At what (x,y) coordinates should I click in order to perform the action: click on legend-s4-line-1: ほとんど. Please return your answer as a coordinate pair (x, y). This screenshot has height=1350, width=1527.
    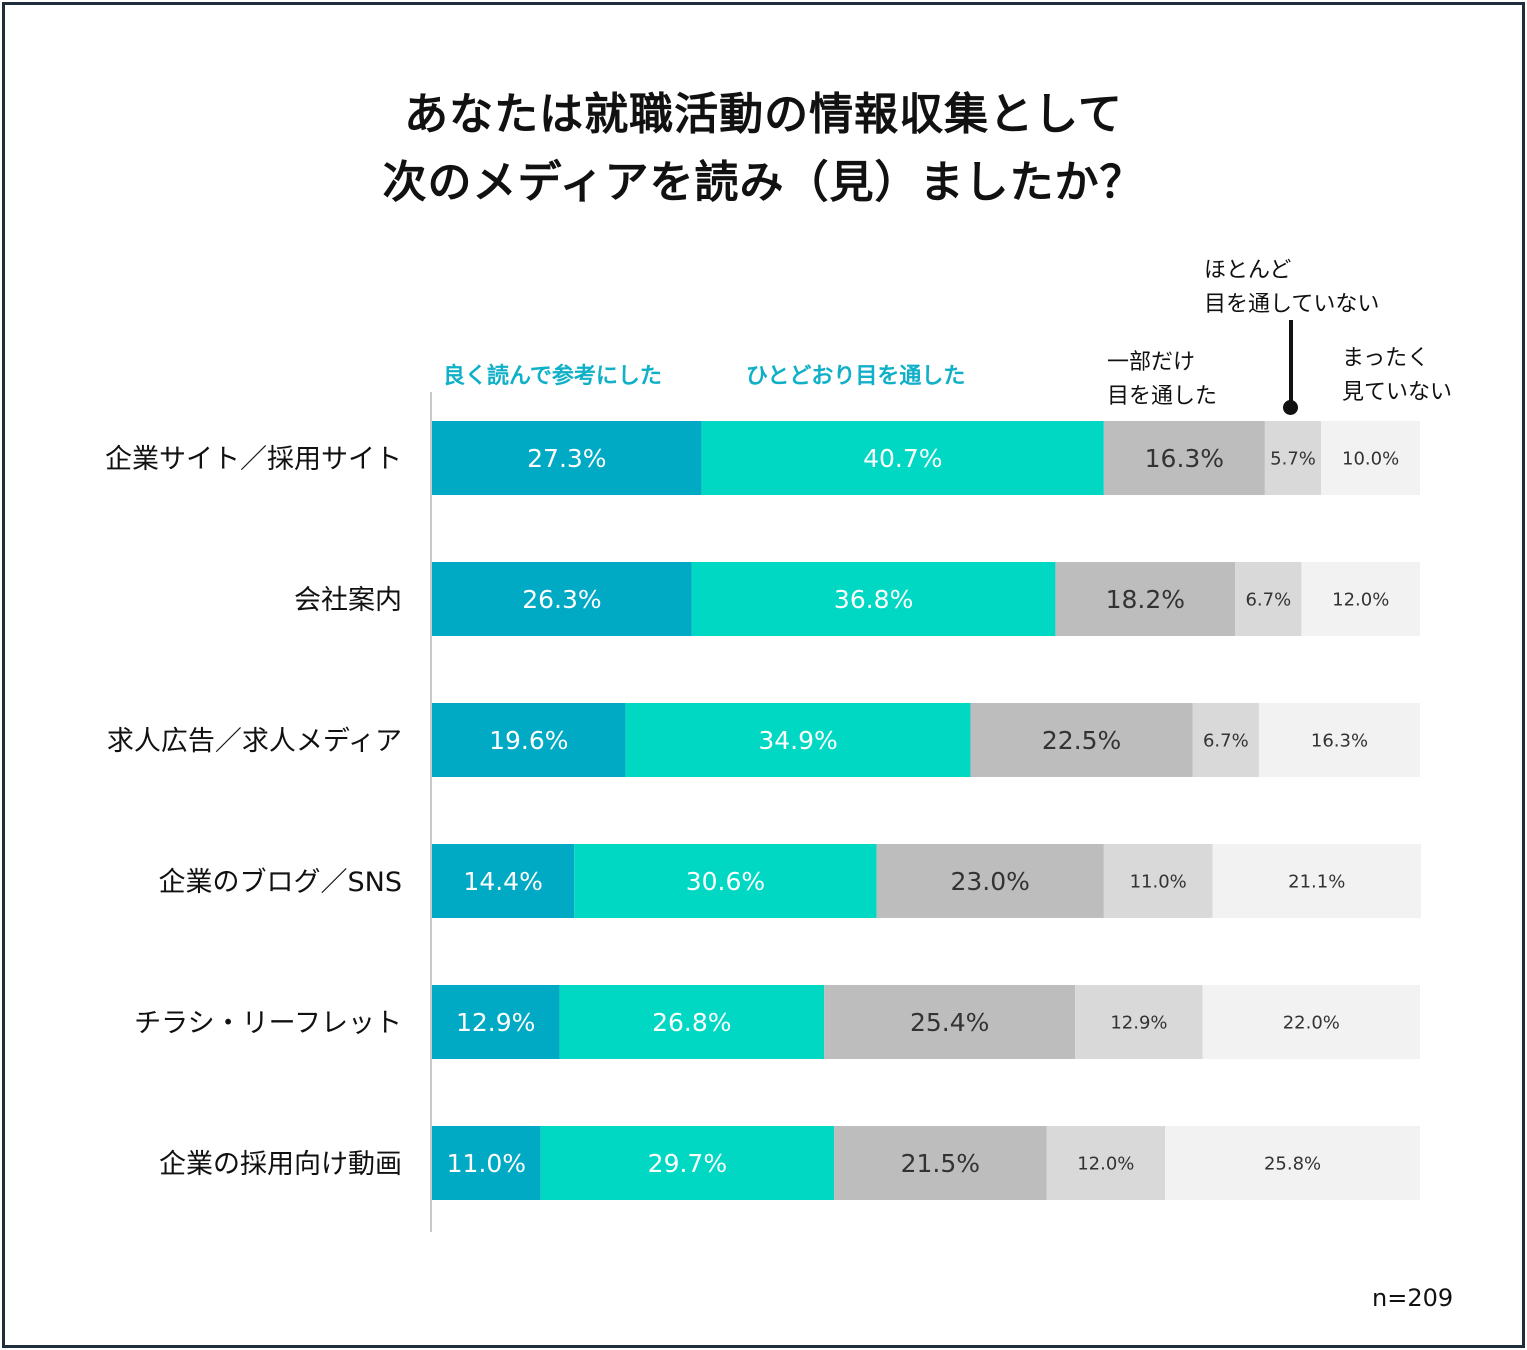
    Looking at the image, I should click on (1248, 270).